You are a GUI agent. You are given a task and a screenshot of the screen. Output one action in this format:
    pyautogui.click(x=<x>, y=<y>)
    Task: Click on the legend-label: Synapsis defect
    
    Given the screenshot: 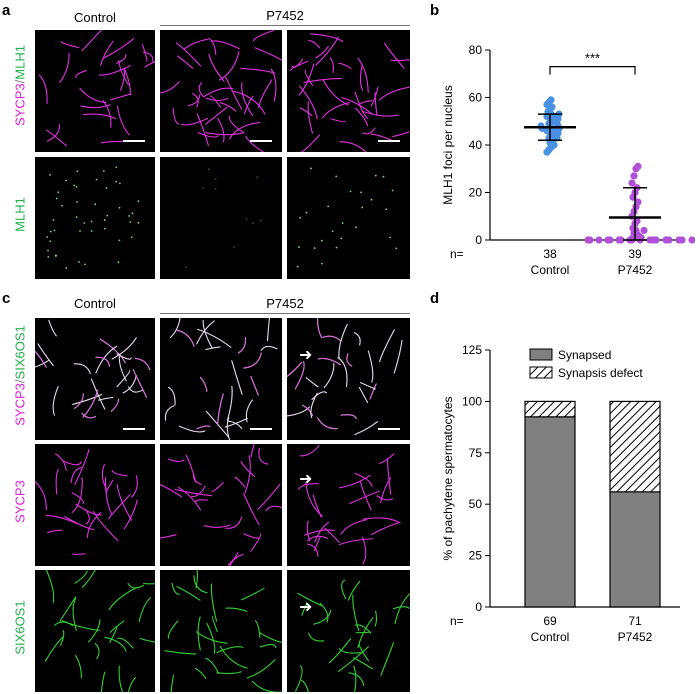 What is the action you would take?
    pyautogui.click(x=600, y=373)
    